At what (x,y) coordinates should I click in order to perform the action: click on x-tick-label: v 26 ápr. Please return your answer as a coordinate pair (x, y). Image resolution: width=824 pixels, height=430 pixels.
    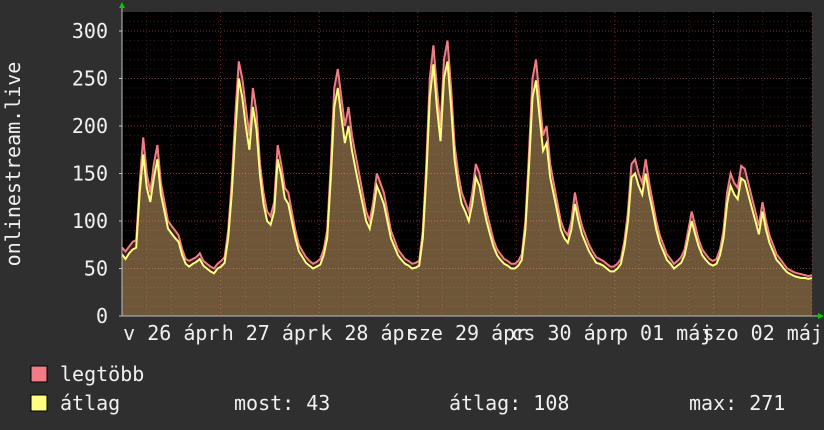
    Looking at the image, I should click on (171, 333).